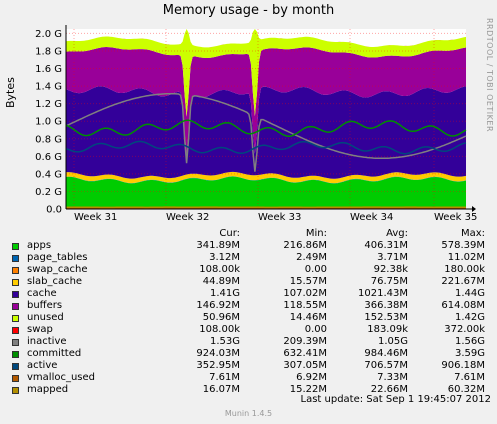  Describe the element at coordinates (252, 342) in the screenshot. I see `legend-row-inactive: inactive 1.53G 209.39M 1.05G 1.56G` at that location.